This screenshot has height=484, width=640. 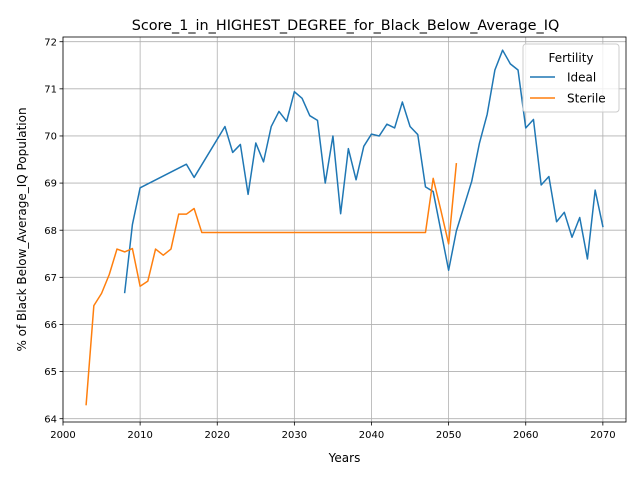 What do you see at coordinates (371, 435) in the screenshot?
I see `x-tick-label: 2040` at bounding box center [371, 435].